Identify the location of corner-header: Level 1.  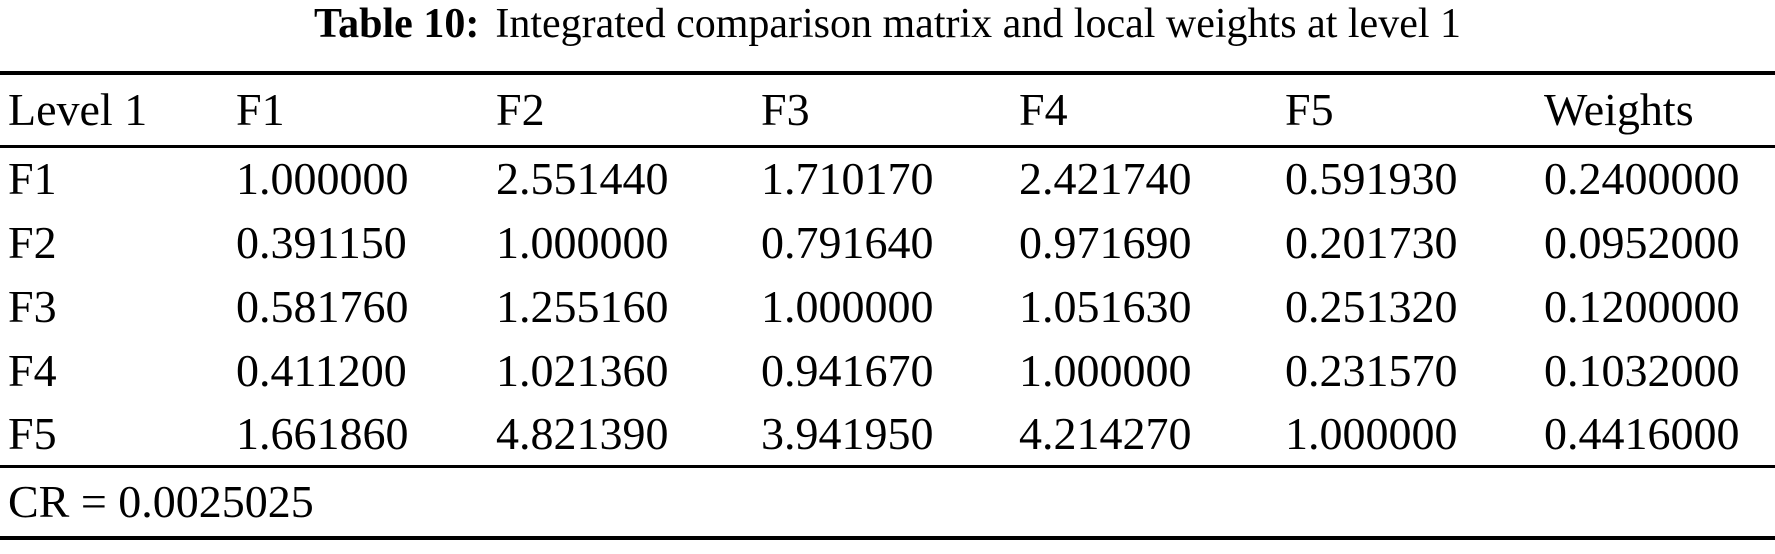
(78, 110).